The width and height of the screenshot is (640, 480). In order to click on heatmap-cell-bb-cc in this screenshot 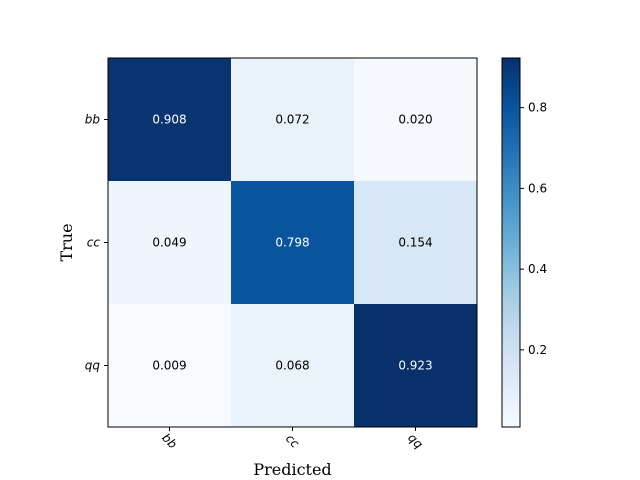, I will do `click(293, 120)`.